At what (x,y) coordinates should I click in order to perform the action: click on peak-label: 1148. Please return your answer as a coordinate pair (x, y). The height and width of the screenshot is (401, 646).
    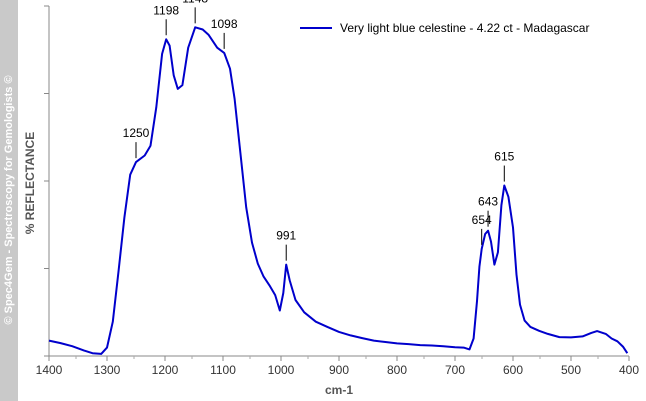
    Looking at the image, I should click on (195, 2).